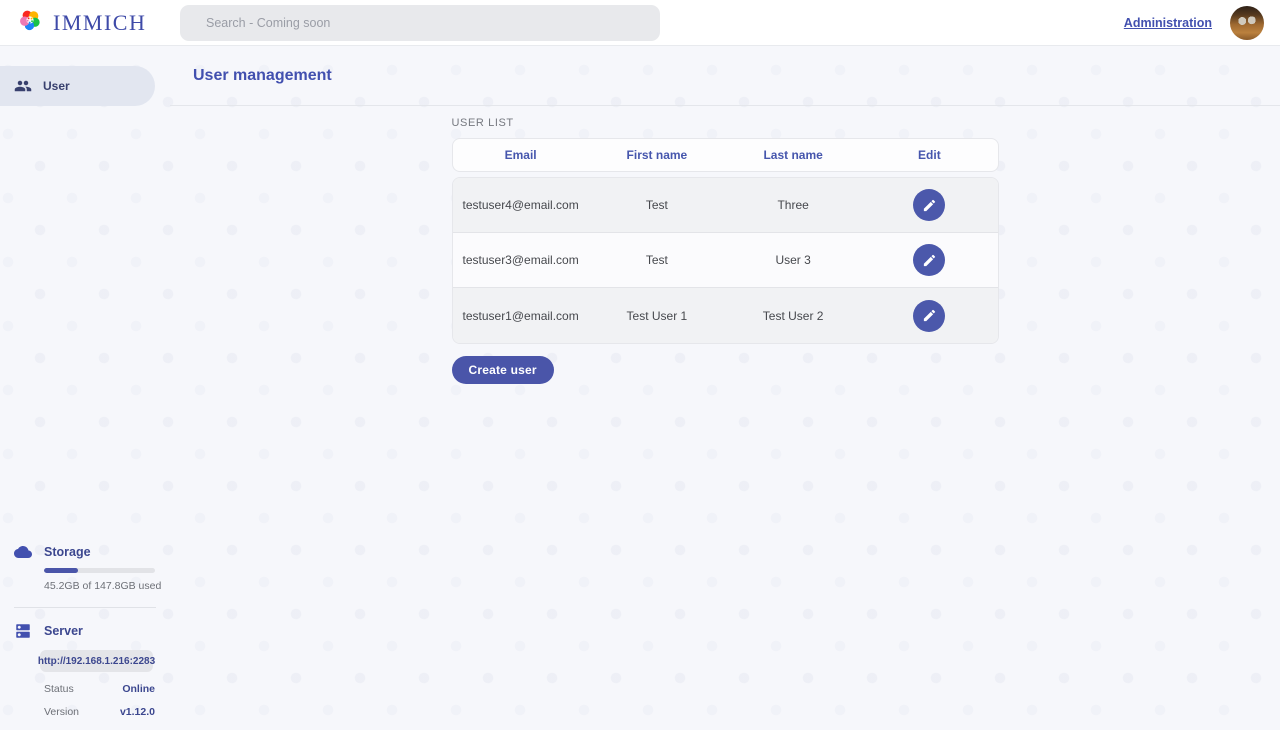 The height and width of the screenshot is (730, 1280). Describe the element at coordinates (725, 205) in the screenshot. I see `table-row: testuser4@email.com Test Three` at that location.